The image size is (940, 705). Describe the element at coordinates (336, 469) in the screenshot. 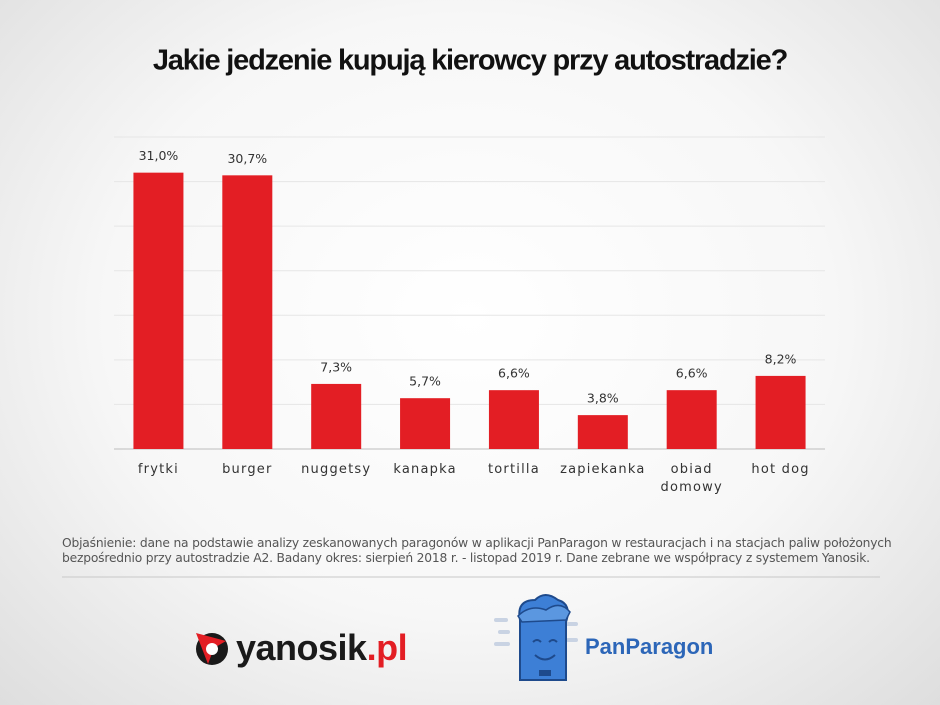

I see `x-tick-label: nuggetsy` at that location.